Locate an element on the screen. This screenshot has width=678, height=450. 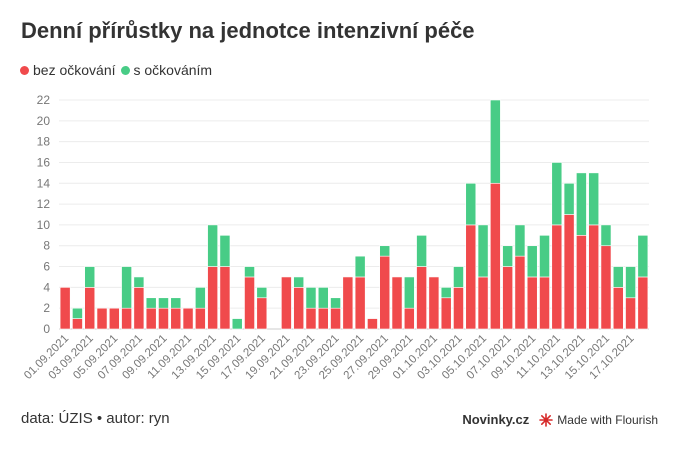
source-note: data: ÚZIS • autor: ryn is located at coordinates (95, 418).